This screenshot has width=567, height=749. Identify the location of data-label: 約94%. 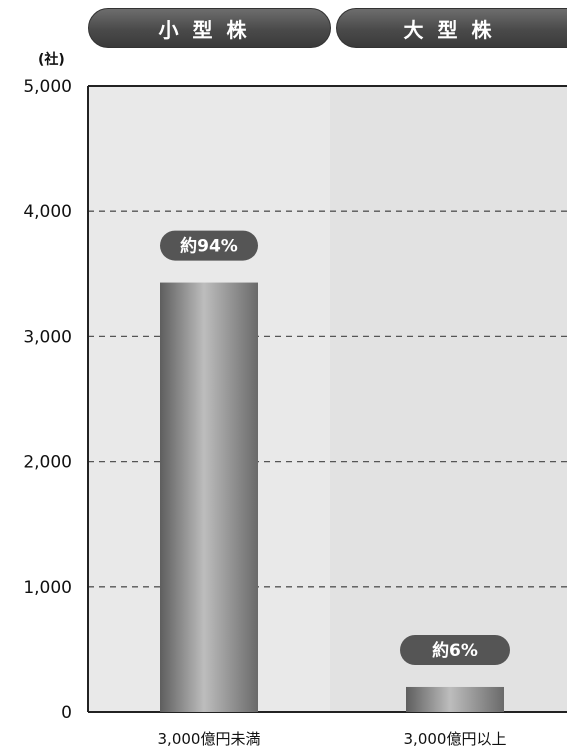
(209, 246).